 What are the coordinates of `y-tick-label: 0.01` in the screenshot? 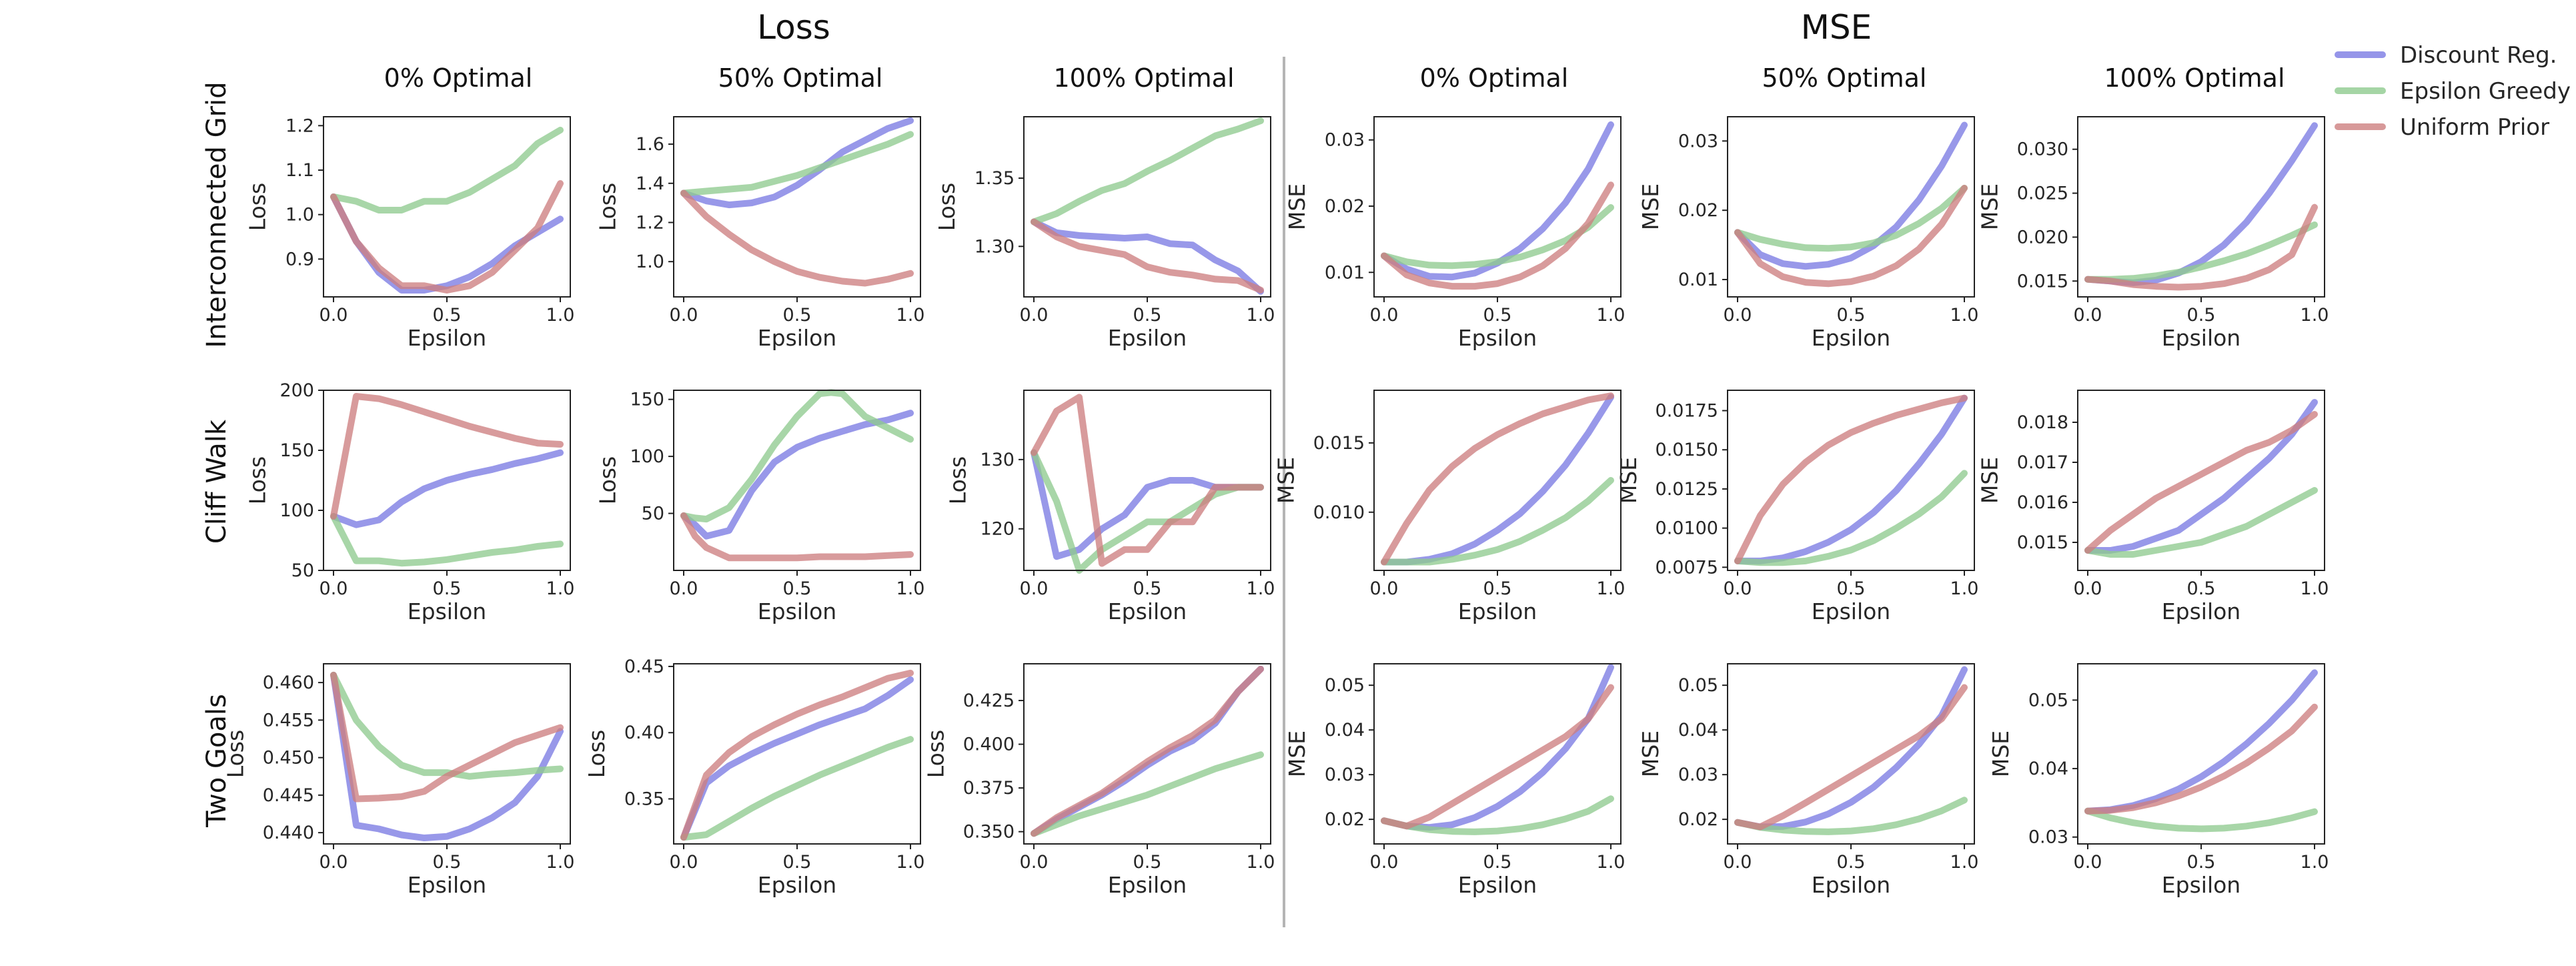 It's located at (1698, 280).